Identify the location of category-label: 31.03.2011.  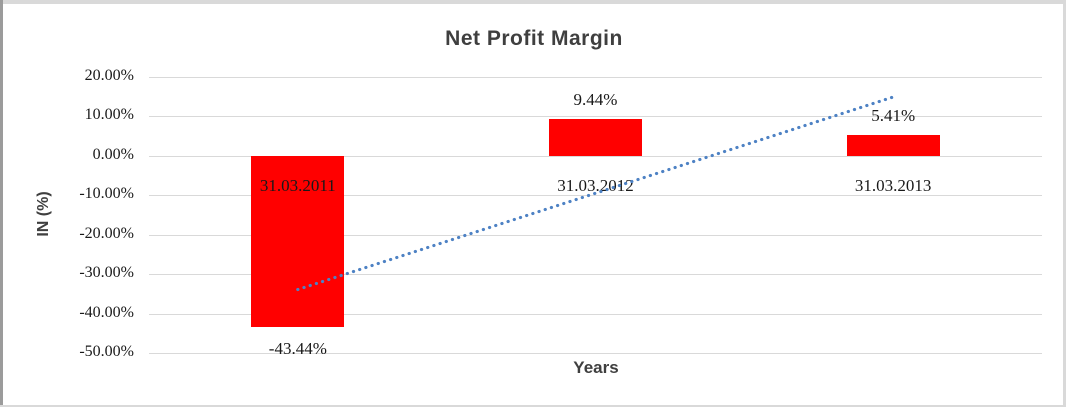
(297, 185).